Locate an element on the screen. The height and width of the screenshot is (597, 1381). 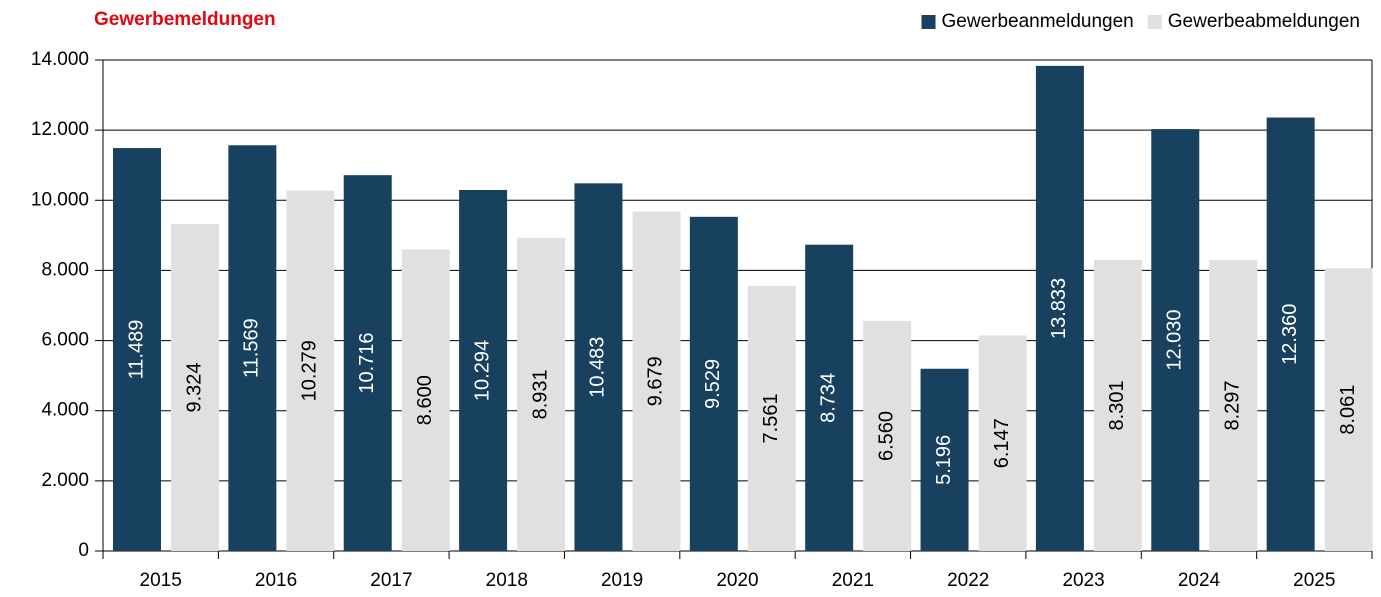
y-tick-label: 8.000 is located at coordinates (65, 269).